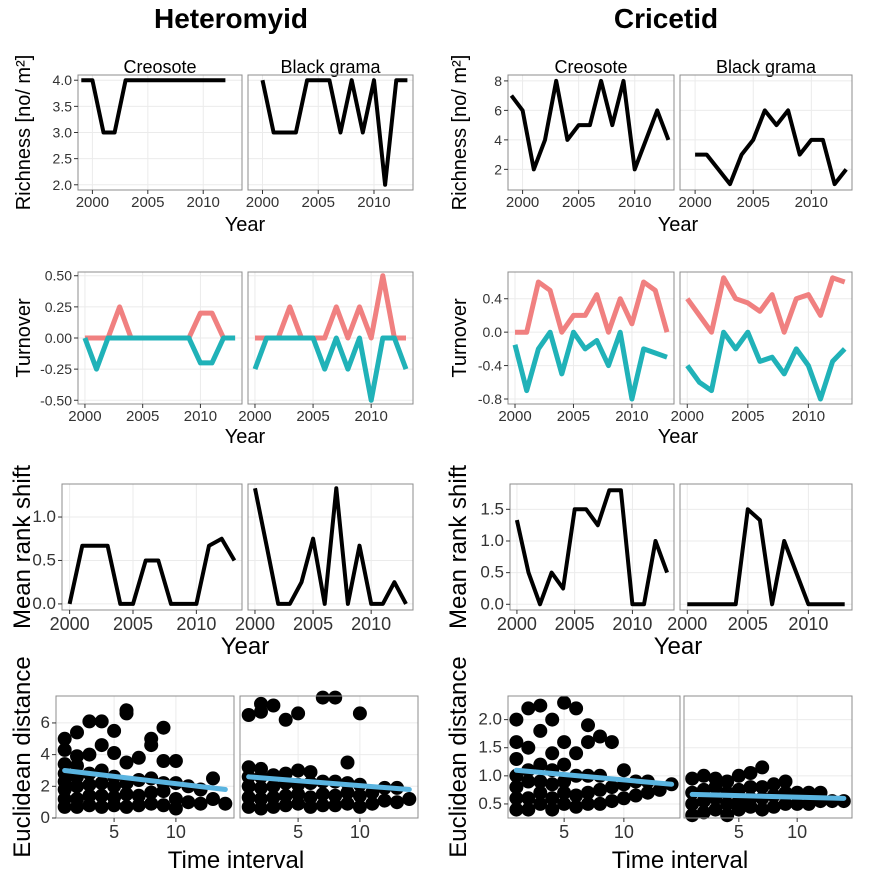  Describe the element at coordinates (45, 754) in the screenshot. I see `y-tick-label: 4` at that location.